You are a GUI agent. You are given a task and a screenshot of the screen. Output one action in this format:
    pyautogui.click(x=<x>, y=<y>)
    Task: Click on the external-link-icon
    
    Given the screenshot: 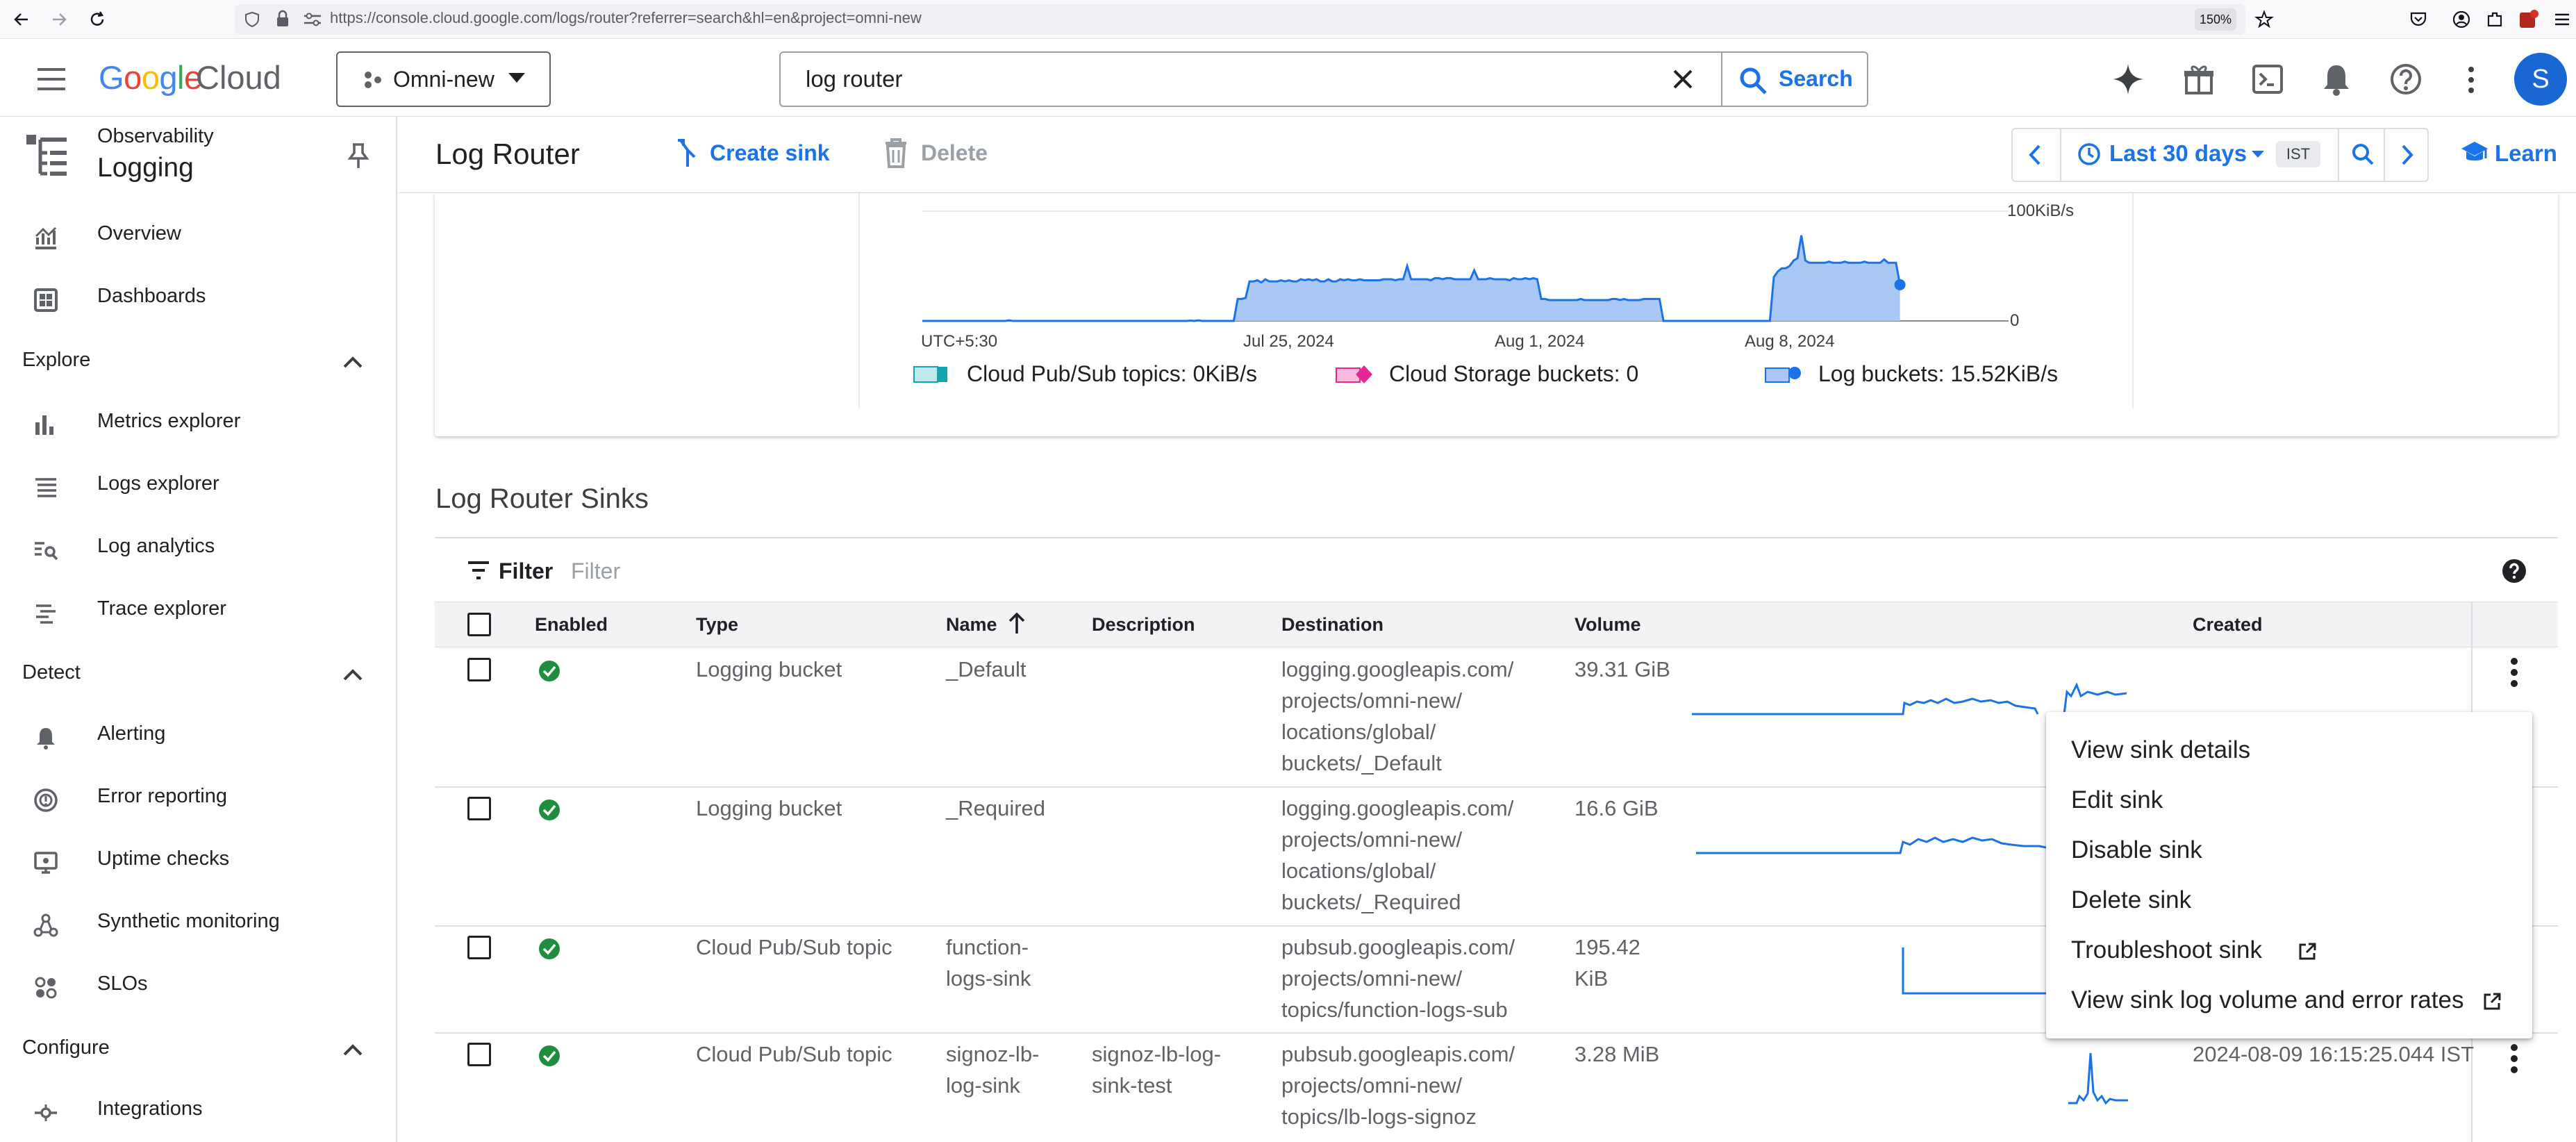 What is the action you would take?
    pyautogui.click(x=2307, y=951)
    